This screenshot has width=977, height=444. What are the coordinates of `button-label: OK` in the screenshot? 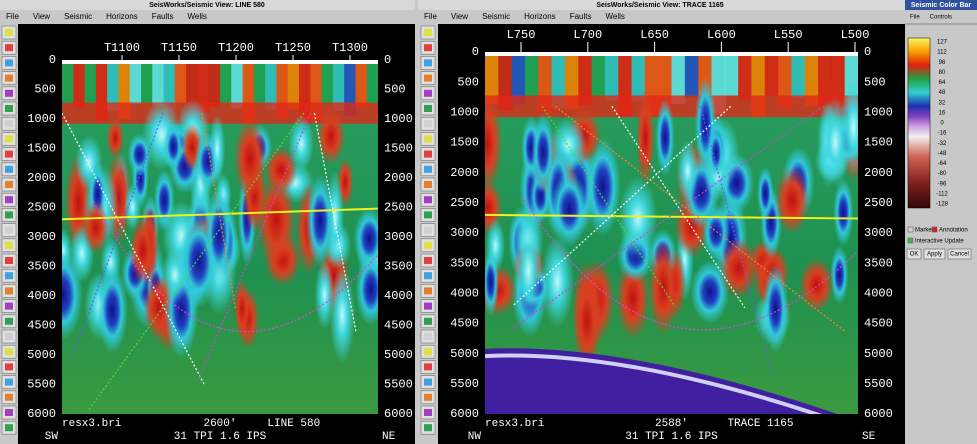 It's located at (914, 255).